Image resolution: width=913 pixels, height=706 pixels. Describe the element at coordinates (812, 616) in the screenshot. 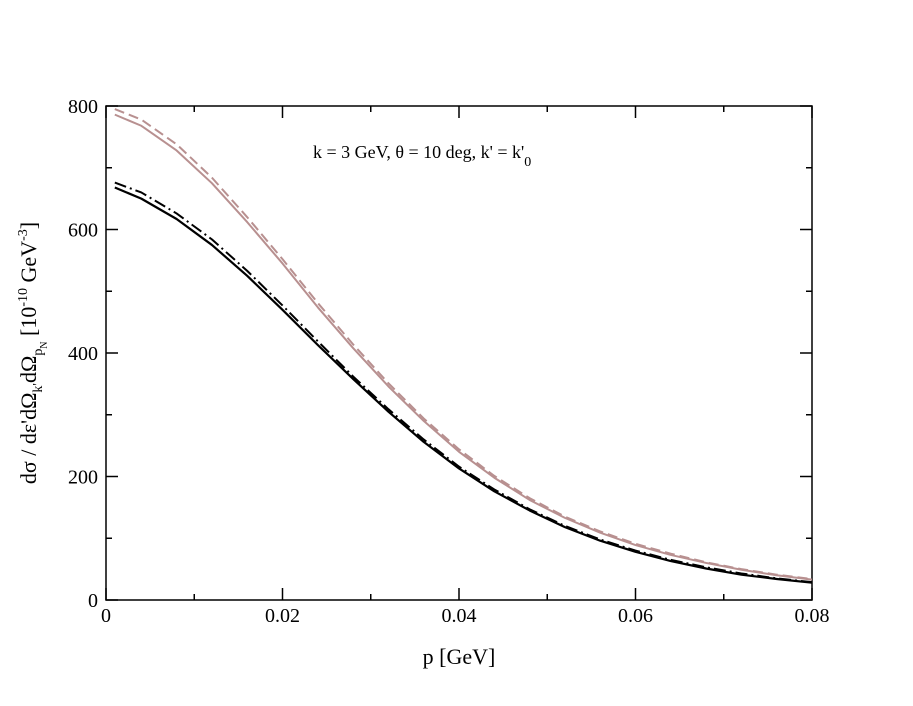

I see `x-tick-label: 0.08` at that location.